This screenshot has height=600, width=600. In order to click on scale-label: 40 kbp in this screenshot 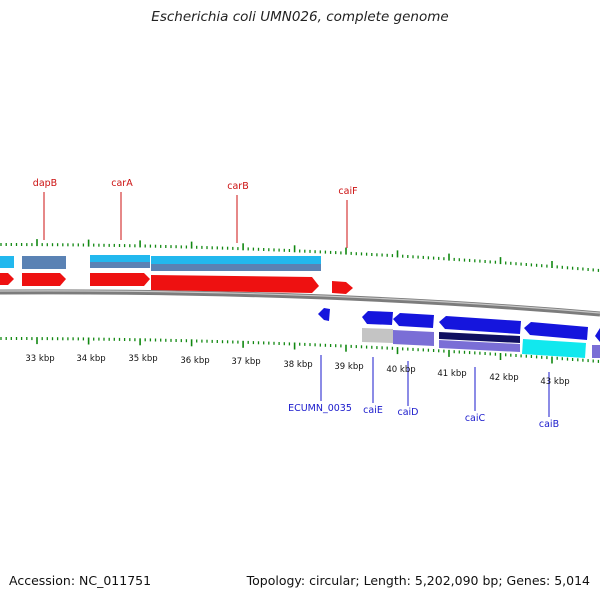, I will do `click(400, 370)`.